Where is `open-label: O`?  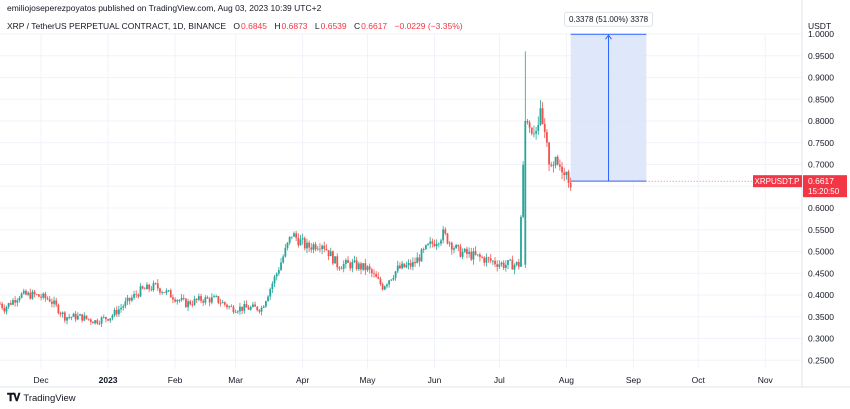
open-label: O is located at coordinates (237, 26).